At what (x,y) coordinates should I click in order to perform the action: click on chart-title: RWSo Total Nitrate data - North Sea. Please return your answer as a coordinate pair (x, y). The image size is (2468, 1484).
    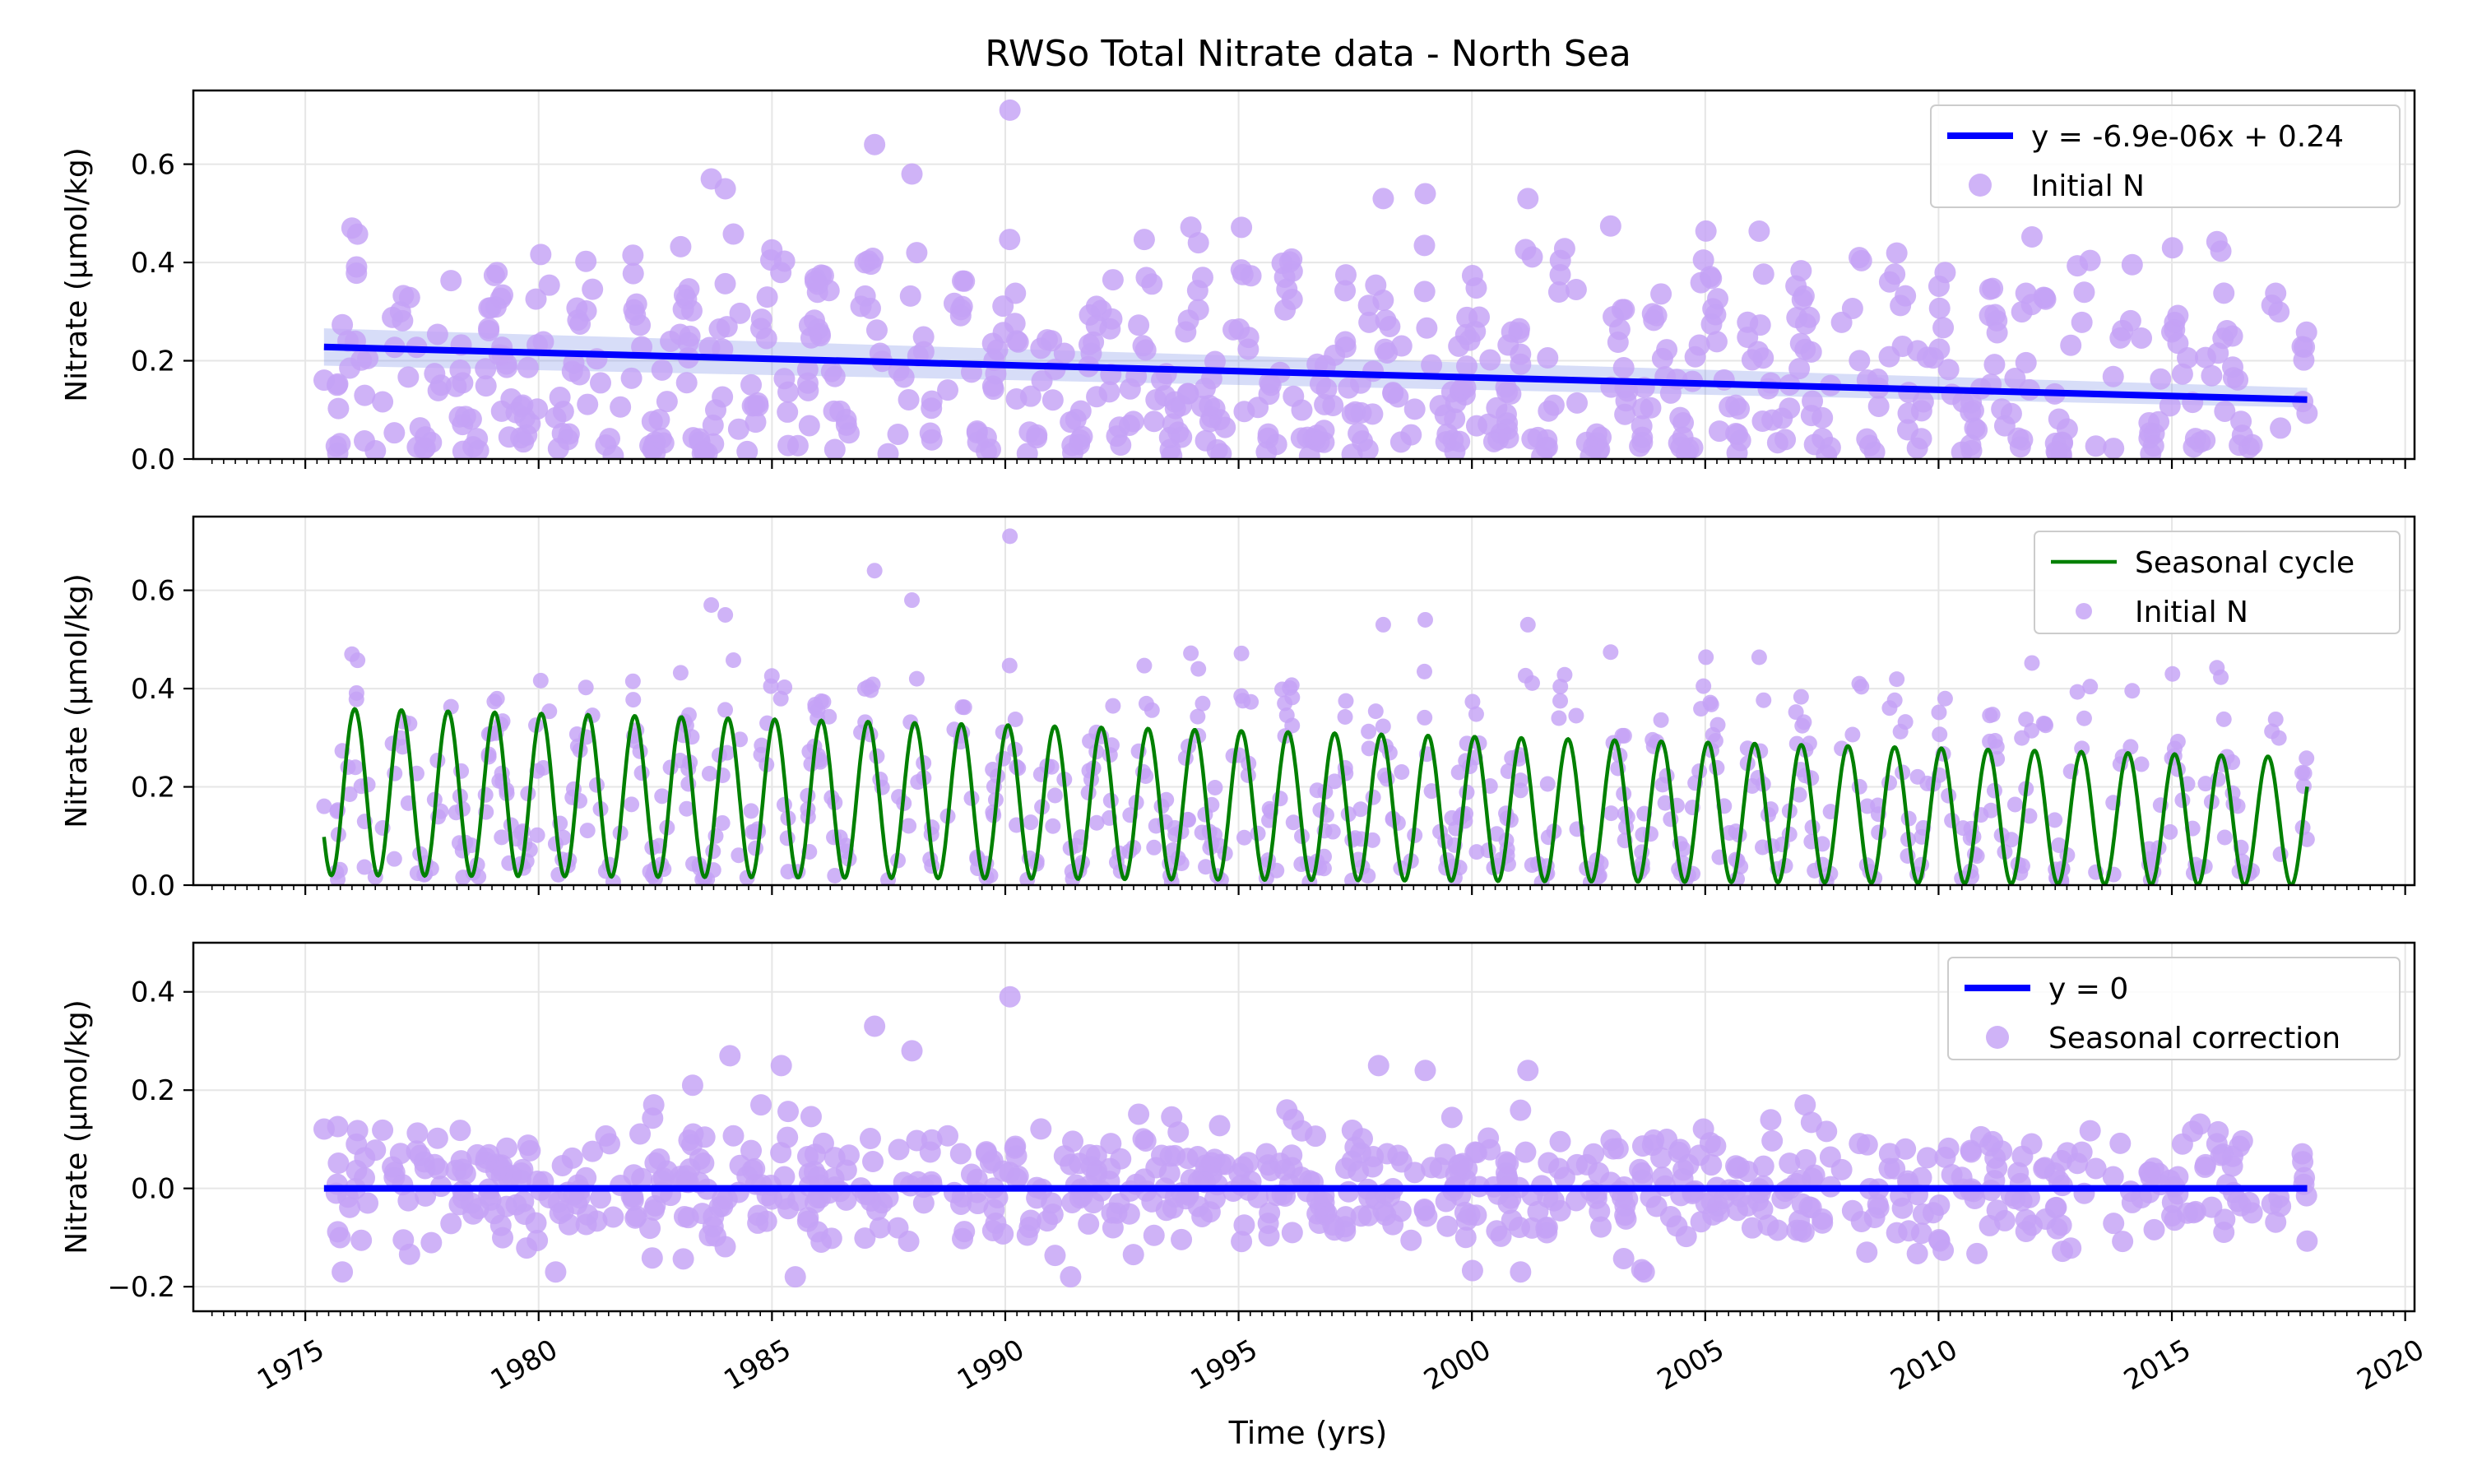
    Looking at the image, I should click on (1308, 54).